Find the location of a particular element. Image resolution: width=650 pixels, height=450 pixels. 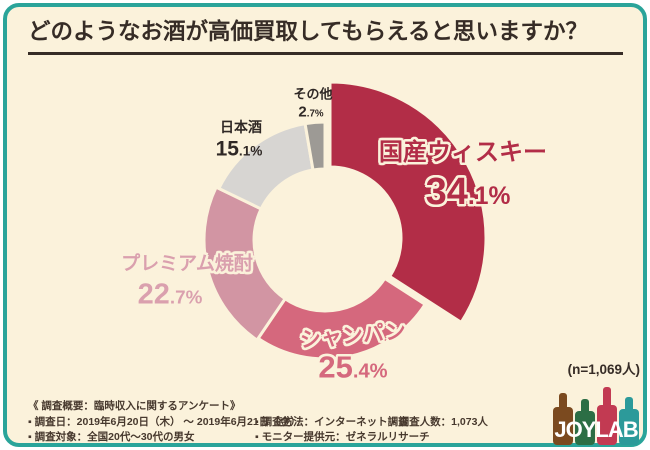

survey-target: ▪ 調査対象：全国20代～30代の男女 is located at coordinates (111, 437).